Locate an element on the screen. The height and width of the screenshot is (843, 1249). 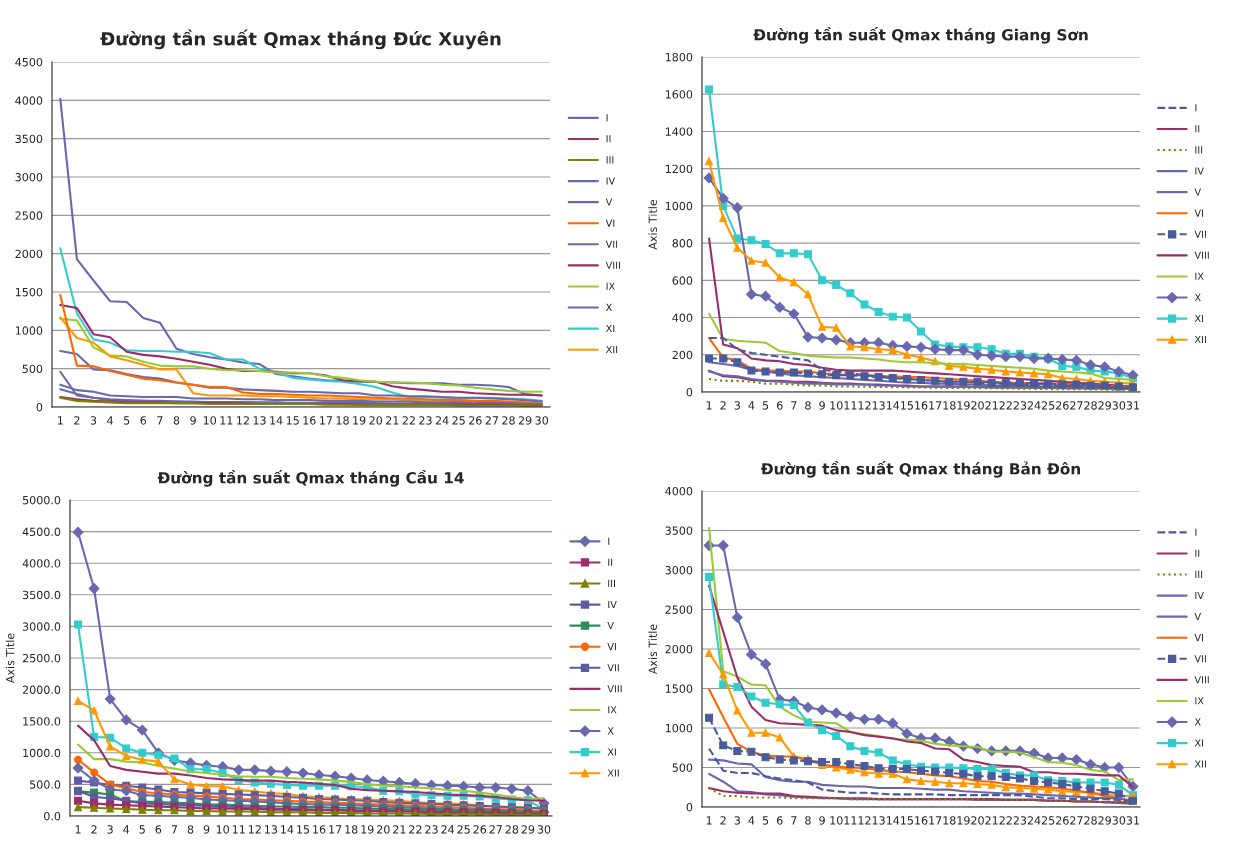
x-tick-label: 27 is located at coordinates (492, 420).